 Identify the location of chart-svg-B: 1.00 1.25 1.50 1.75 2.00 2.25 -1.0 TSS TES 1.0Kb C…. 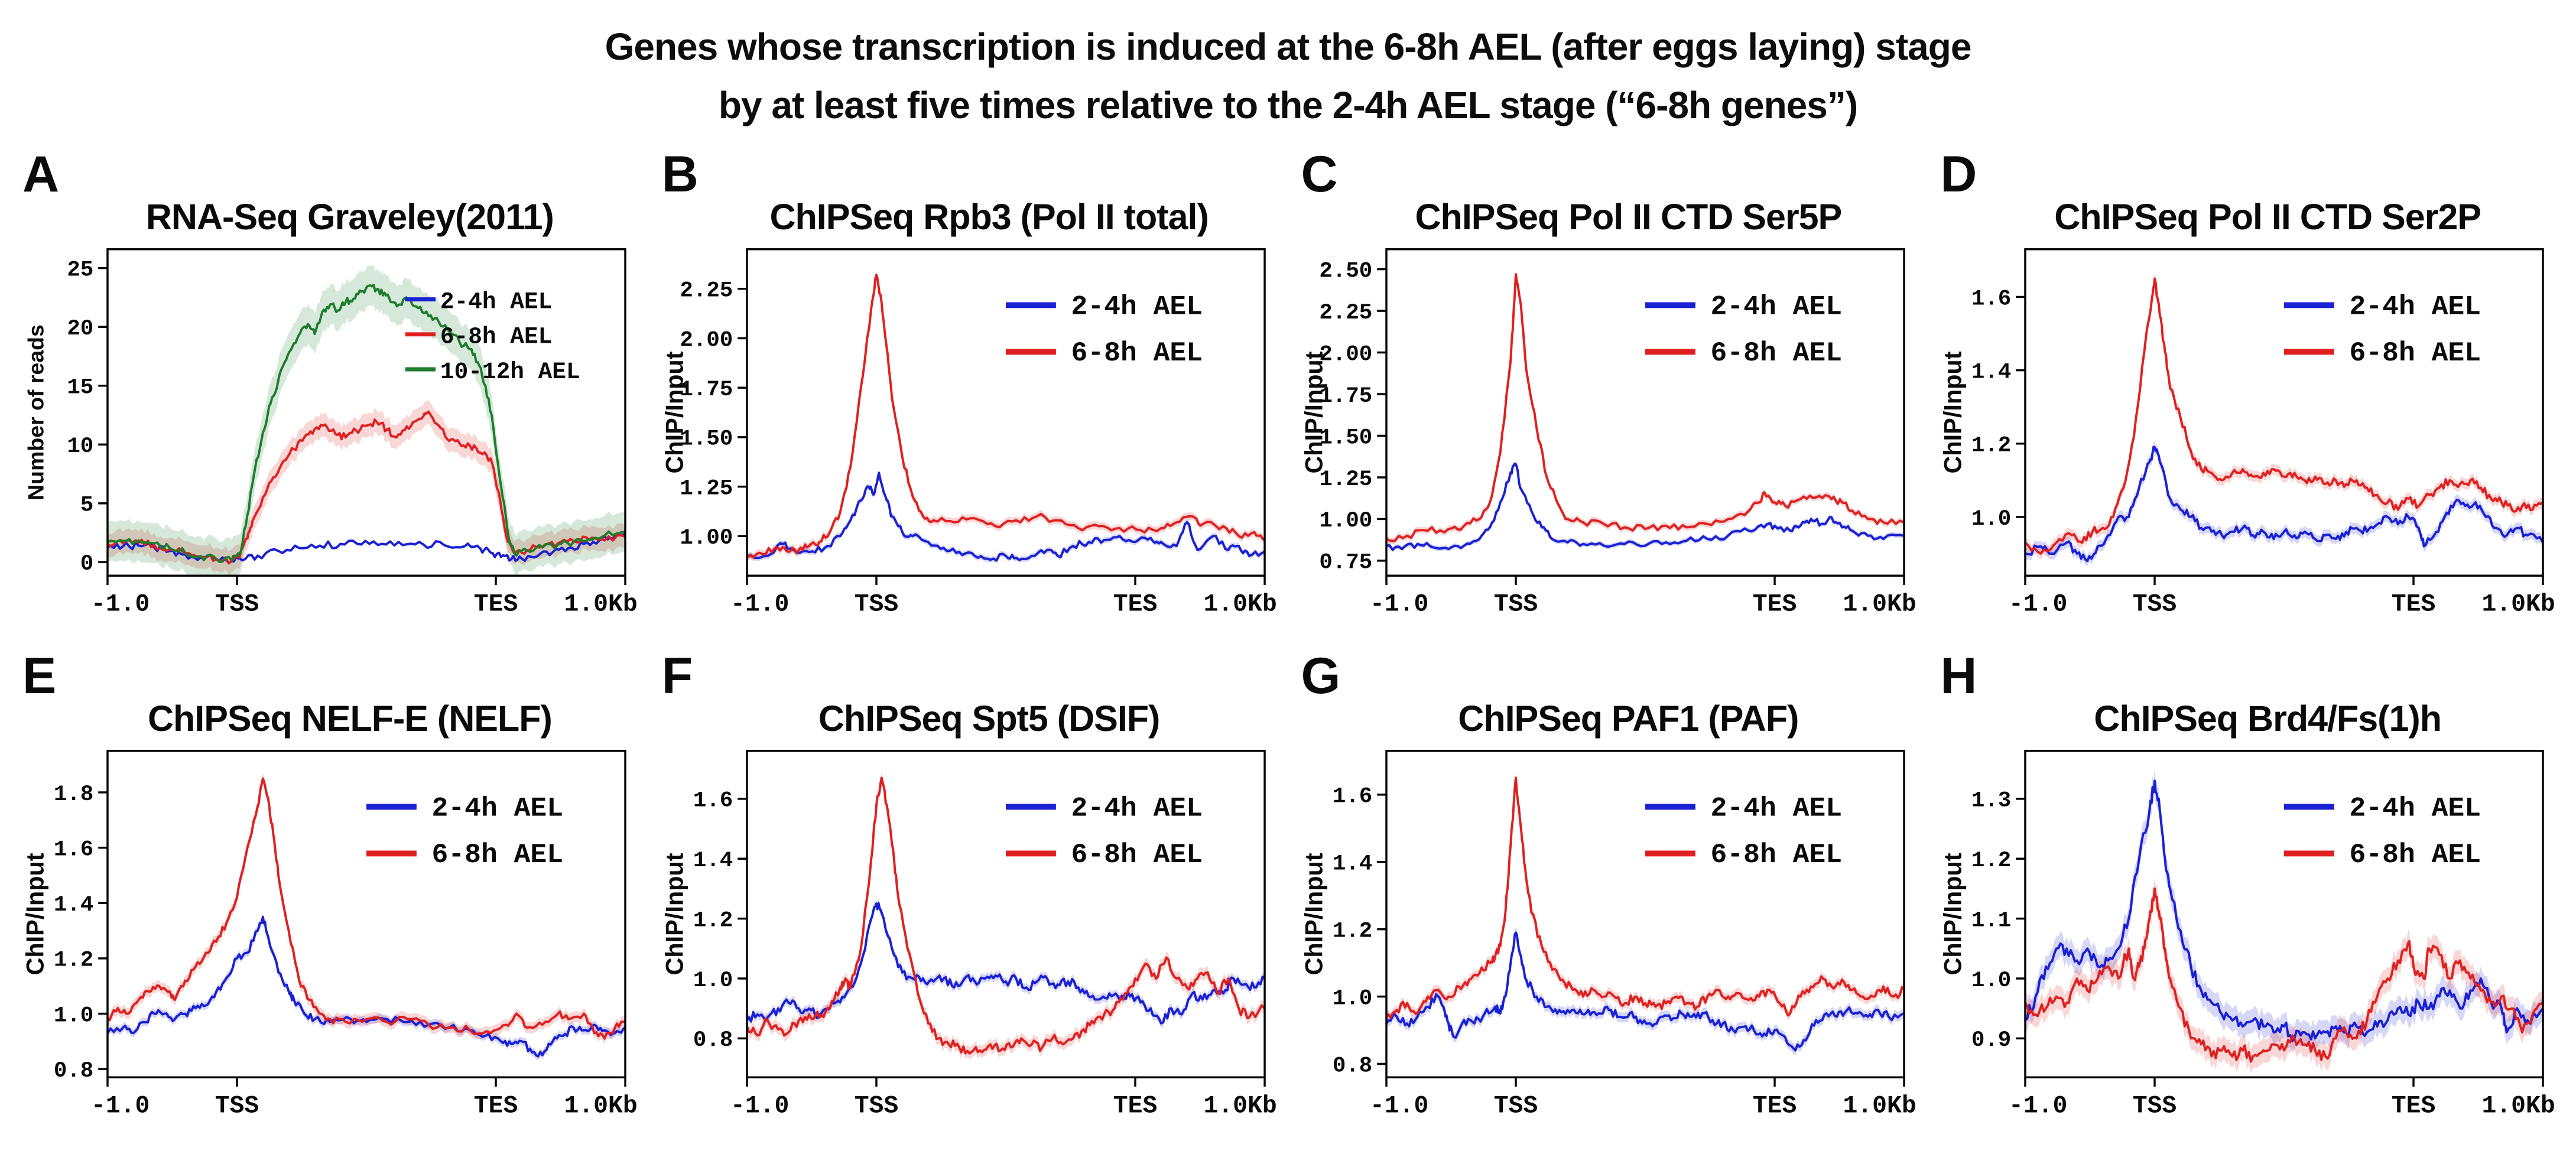
(968, 433).